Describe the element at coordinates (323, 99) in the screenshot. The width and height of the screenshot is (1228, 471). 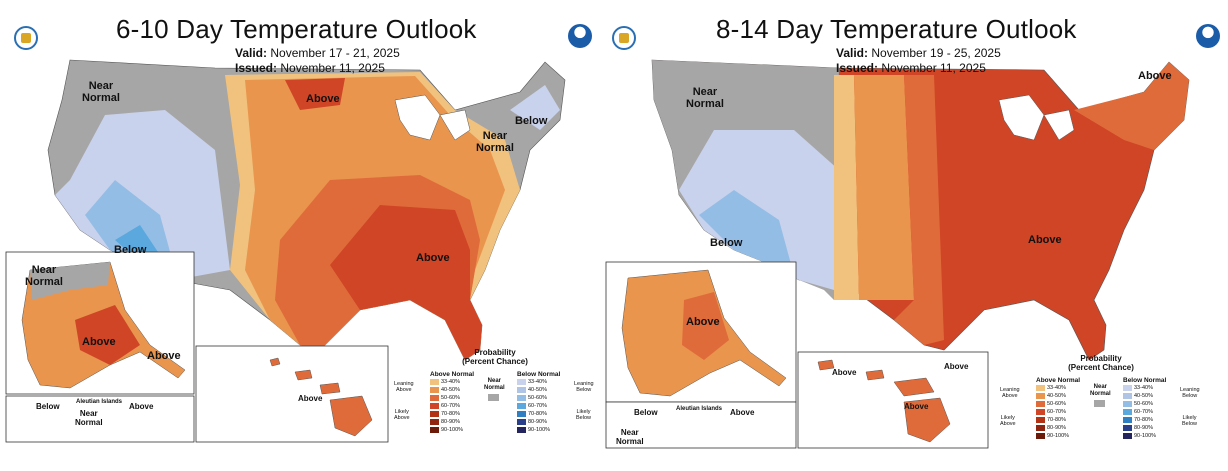
I see `label-above-north: Above` at that location.